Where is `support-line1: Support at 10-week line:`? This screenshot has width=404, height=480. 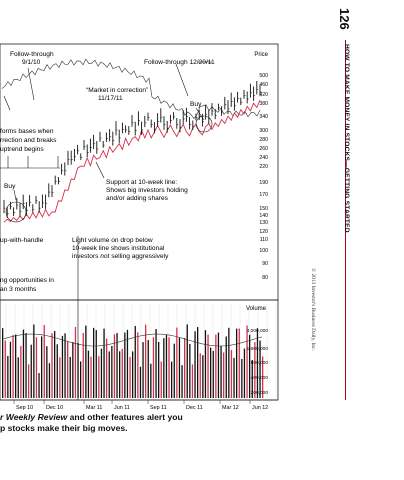 support-line1: Support at 10-week line: is located at coordinates (141, 182).